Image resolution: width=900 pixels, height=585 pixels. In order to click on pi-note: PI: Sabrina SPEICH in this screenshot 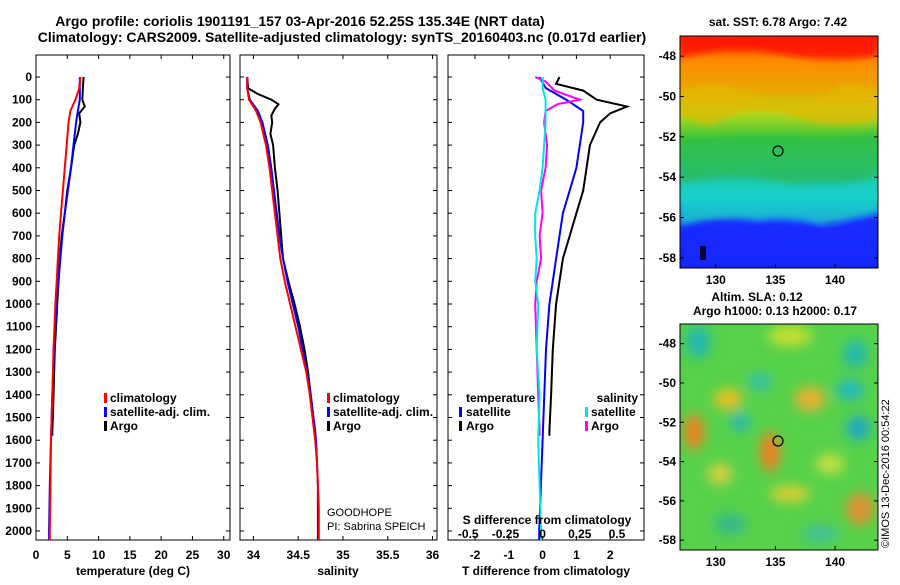, I will do `click(376, 527)`.